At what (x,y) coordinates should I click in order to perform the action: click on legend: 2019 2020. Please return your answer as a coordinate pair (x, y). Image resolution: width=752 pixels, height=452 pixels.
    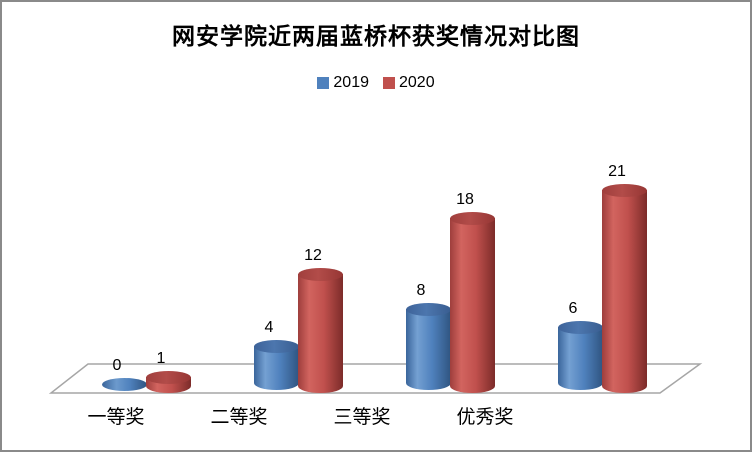
    Looking at the image, I should click on (376, 83).